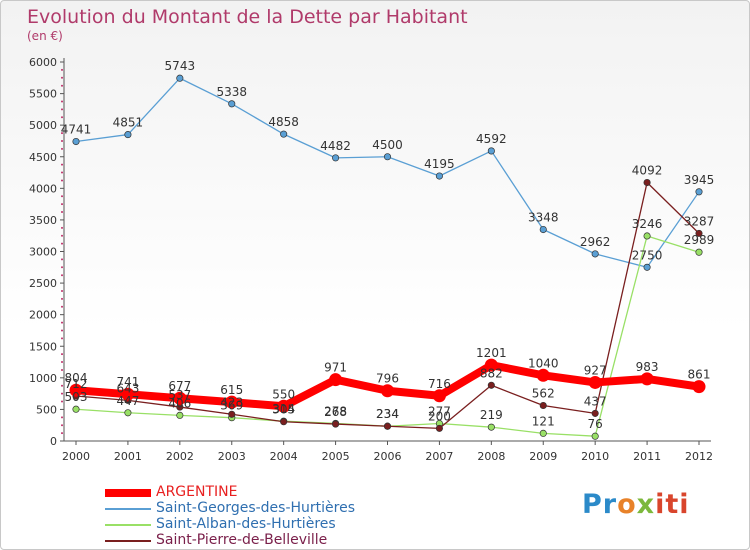 The image size is (750, 550). Describe the element at coordinates (284, 456) in the screenshot. I see `x-tick-label: 2004` at that location.